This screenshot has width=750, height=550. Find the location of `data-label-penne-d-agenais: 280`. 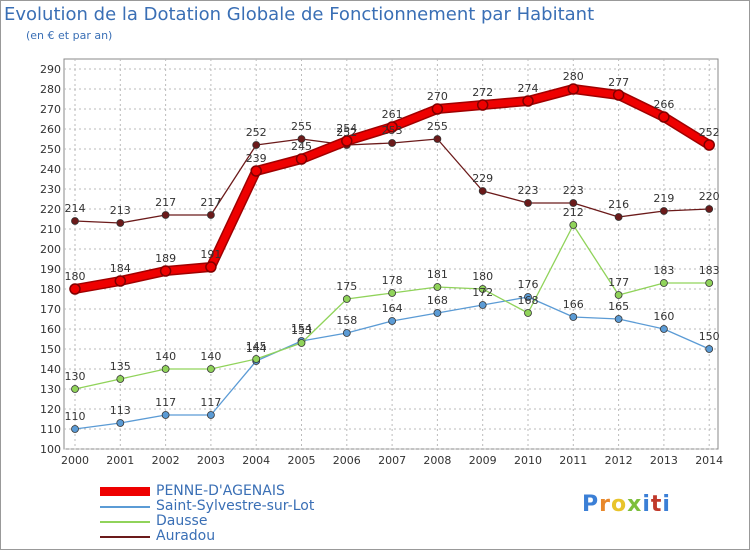

data-label-penne-d-agenais: 280 is located at coordinates (573, 76).